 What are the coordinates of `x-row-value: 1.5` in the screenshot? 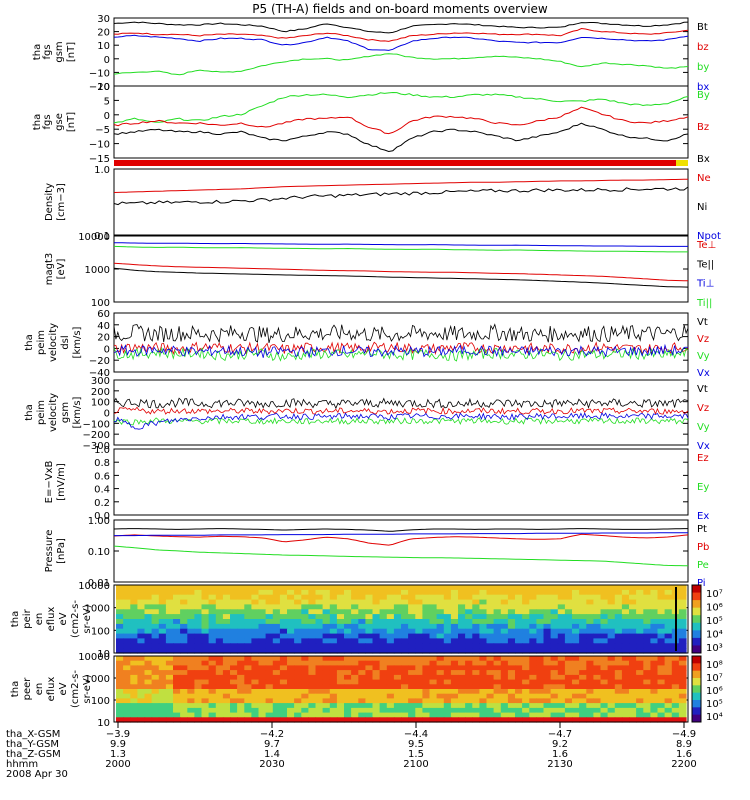 It's located at (416, 754).